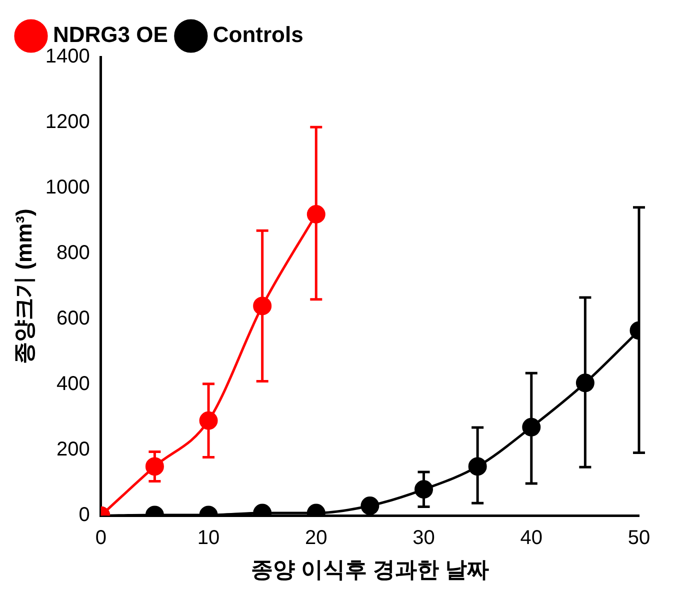 Image resolution: width=674 pixels, height=599 pixels. I want to click on y-tick-label: 400, so click(73, 384).